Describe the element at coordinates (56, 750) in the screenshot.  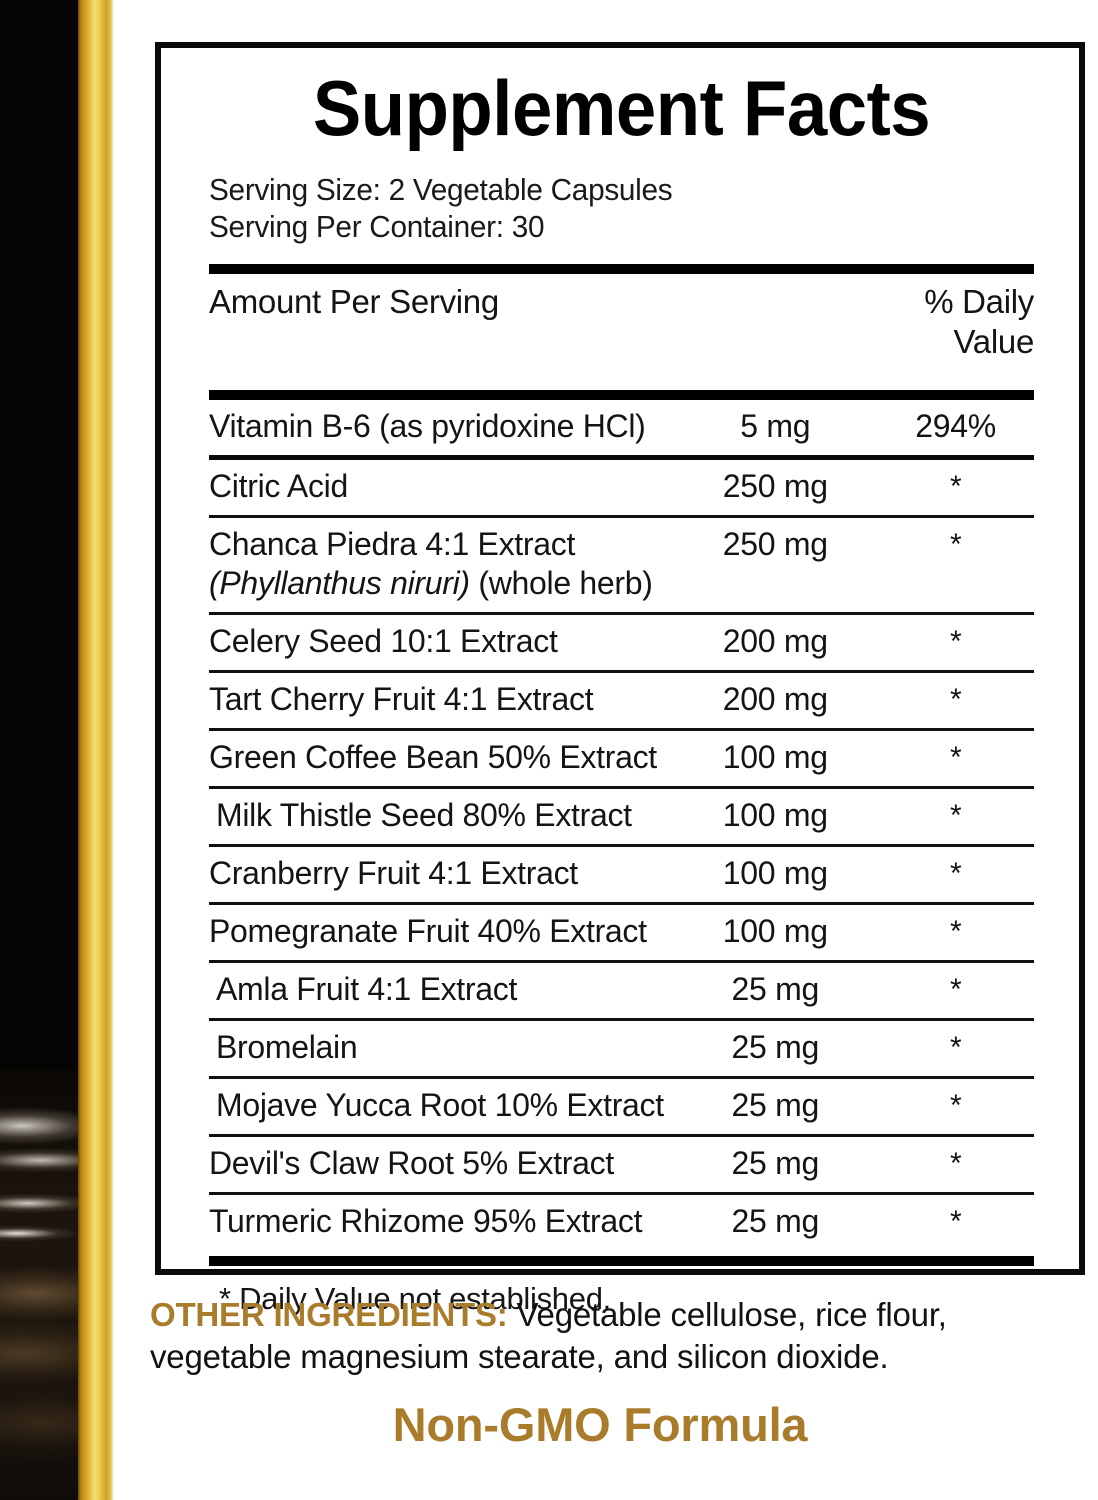
I see `decorative-left-edge` at that location.